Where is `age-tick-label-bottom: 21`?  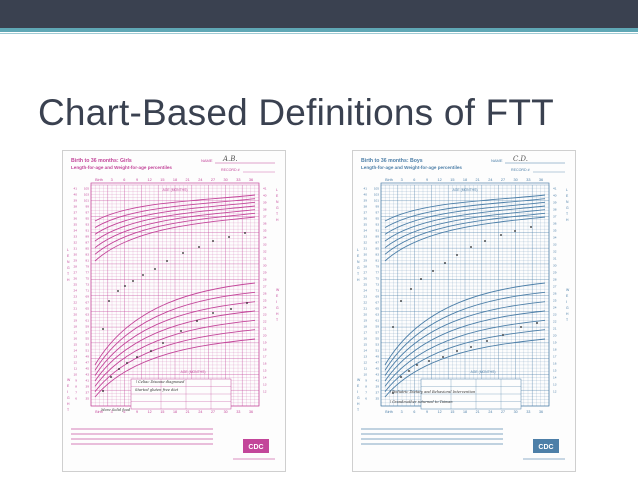 age-tick-label-bottom: 21 is located at coordinates (188, 412).